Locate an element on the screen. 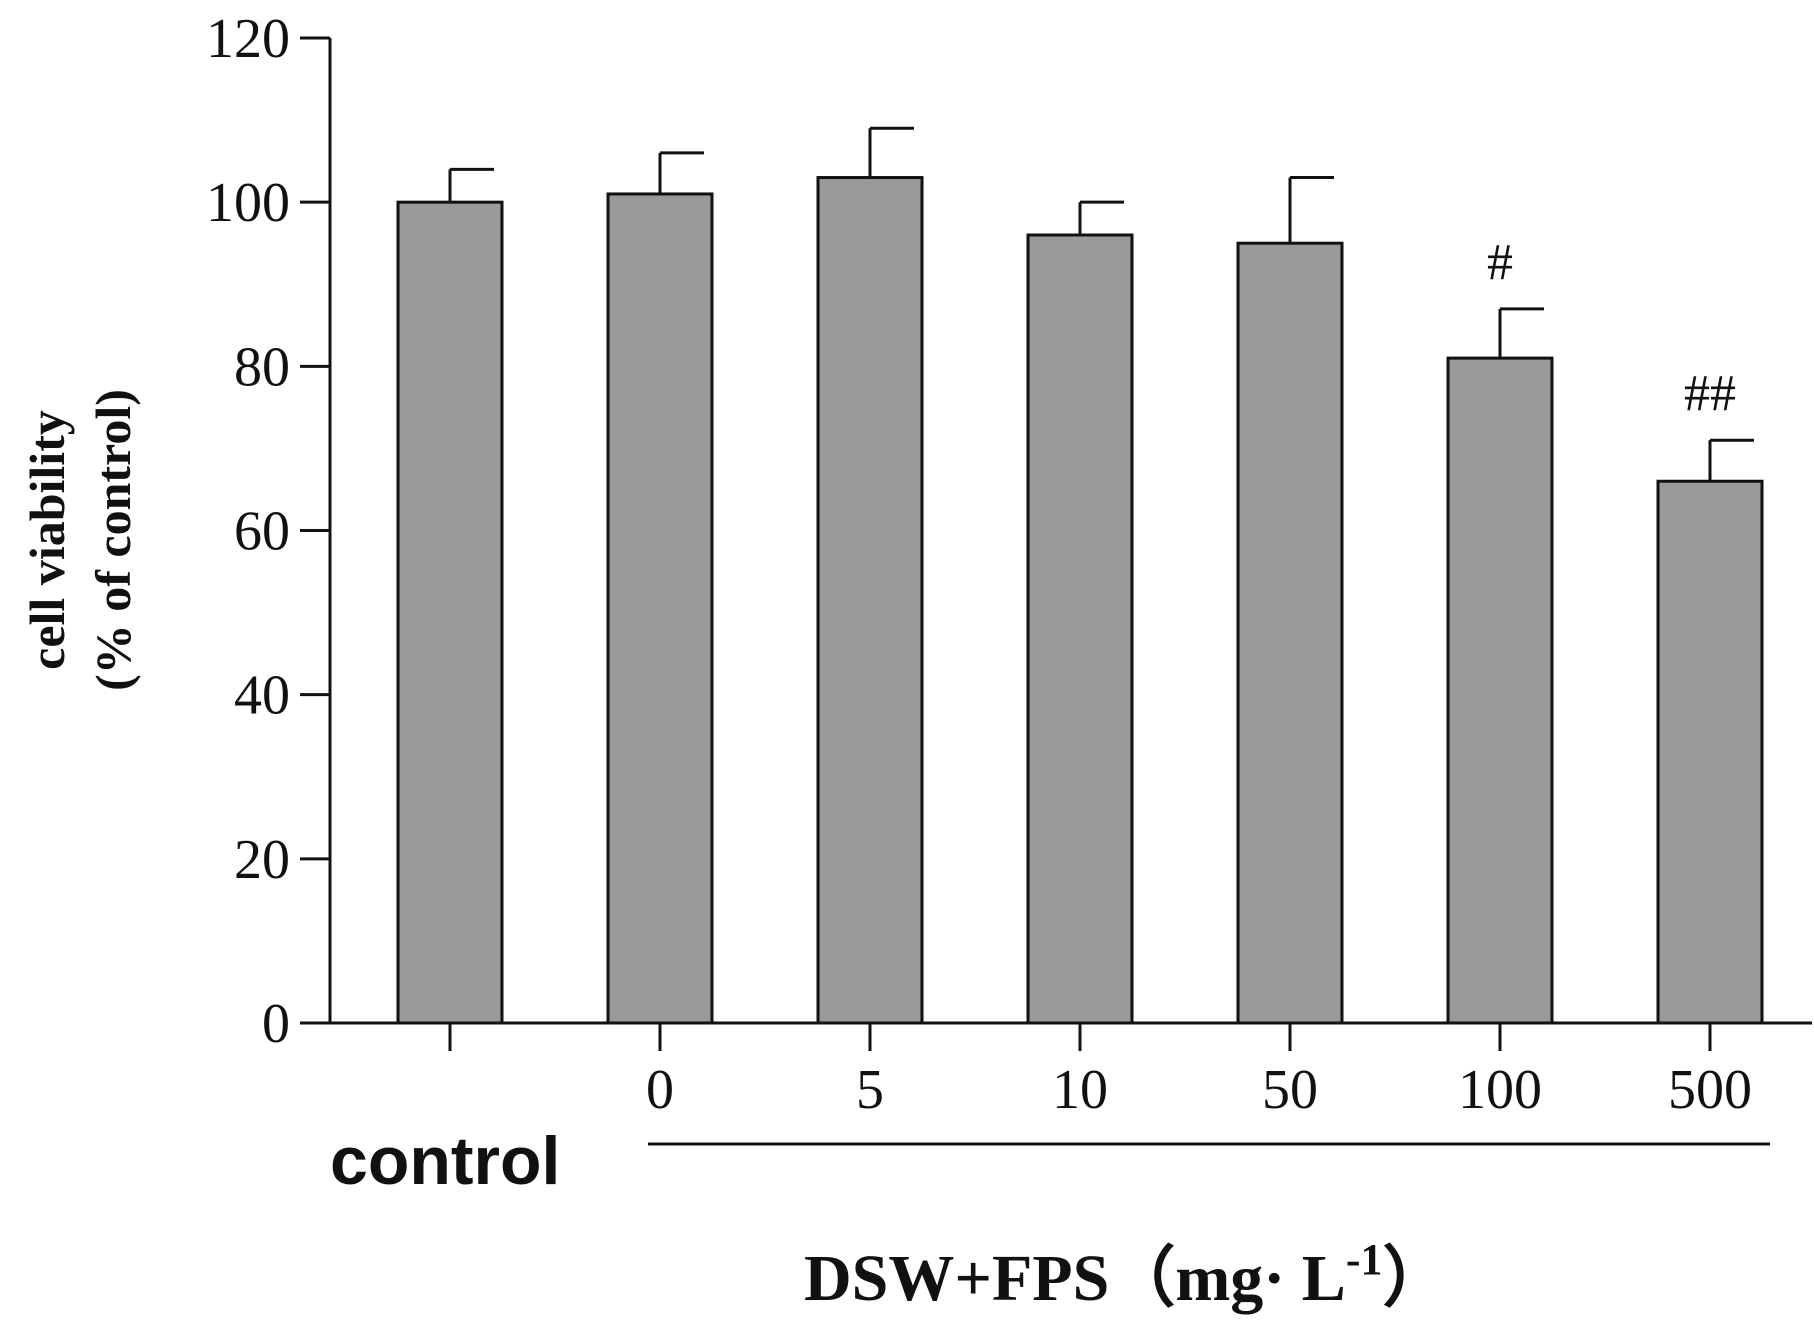  x-axis-label-main: DSW+FPS（mg· L is located at coordinates (1075, 1278).